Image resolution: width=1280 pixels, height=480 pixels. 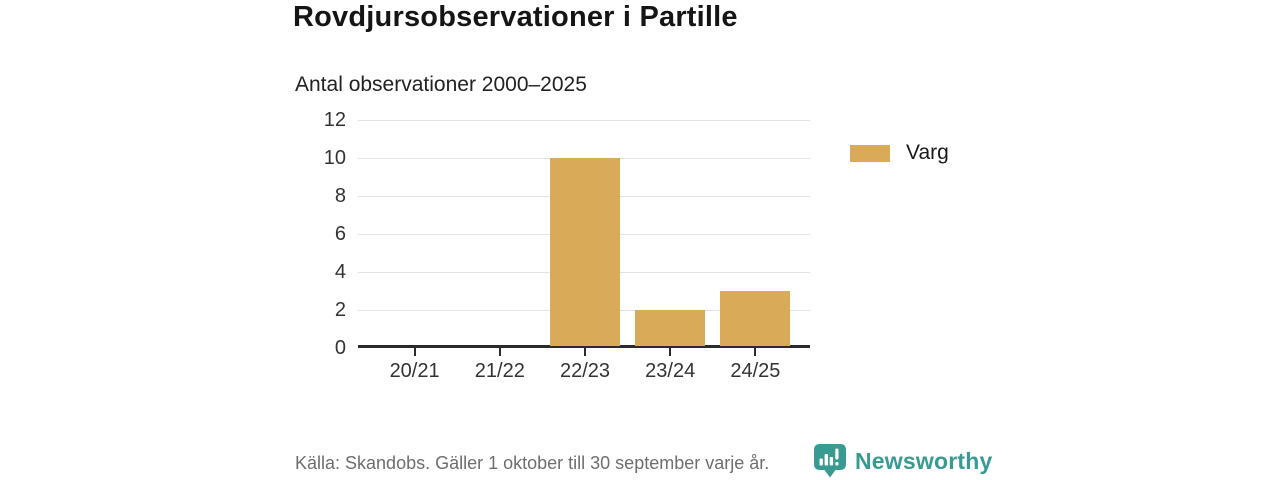 What do you see at coordinates (340, 348) in the screenshot?
I see `y-tick-label: 0` at bounding box center [340, 348].